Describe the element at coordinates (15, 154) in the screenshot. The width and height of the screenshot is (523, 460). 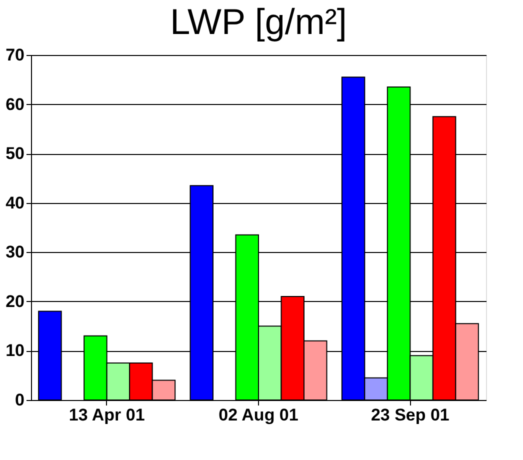
I see `y-tick-label: 50` at that location.